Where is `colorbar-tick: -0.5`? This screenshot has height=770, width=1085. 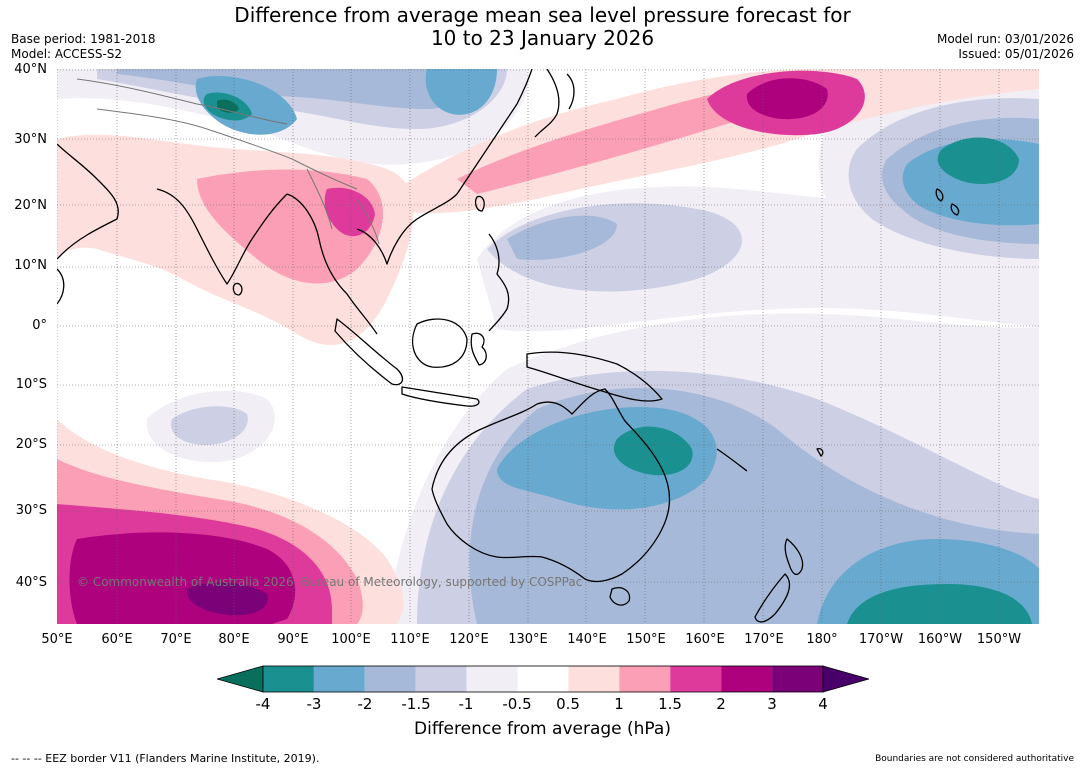 colorbar-tick: -0.5 is located at coordinates (517, 704).